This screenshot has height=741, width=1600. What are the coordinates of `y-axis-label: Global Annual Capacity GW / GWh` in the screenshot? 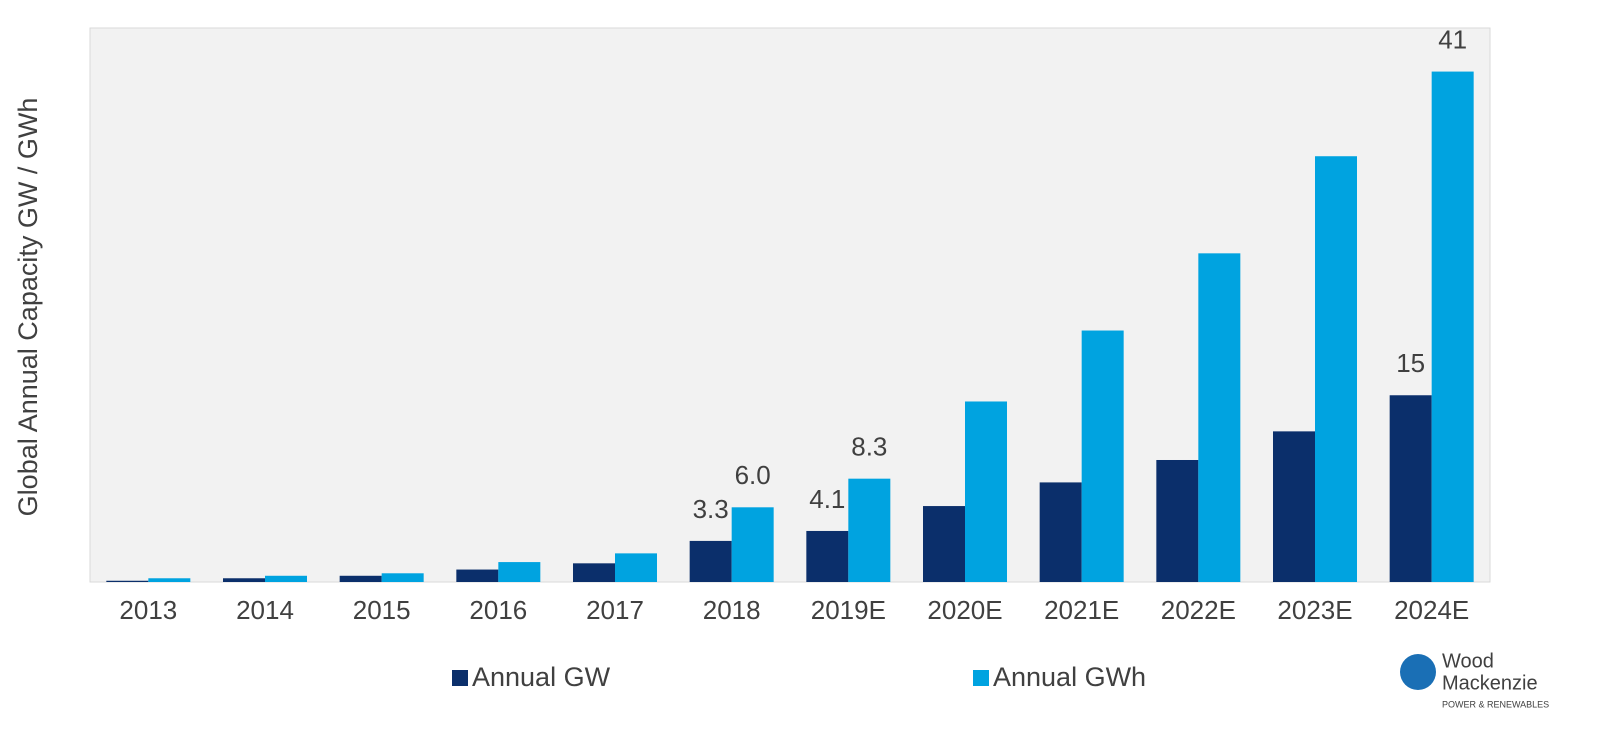 It's located at (28, 307).